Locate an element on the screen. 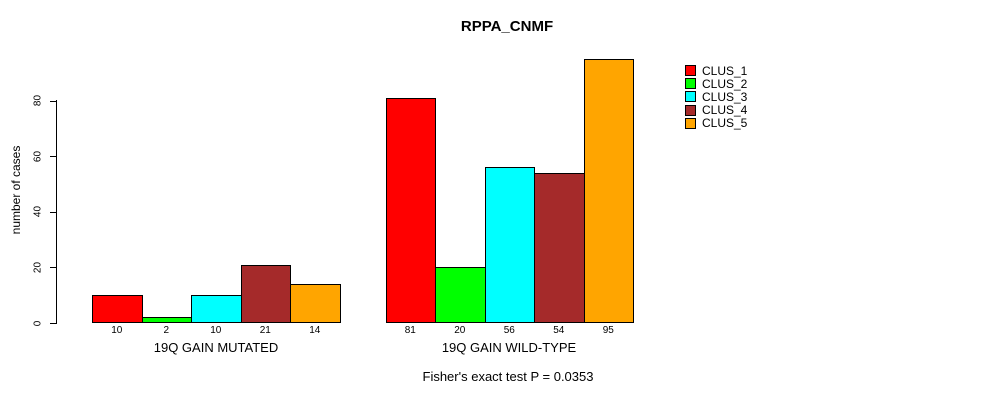 Image resolution: width=990 pixels, height=400 pixels. legend-label: CLUS_4 is located at coordinates (725, 110).